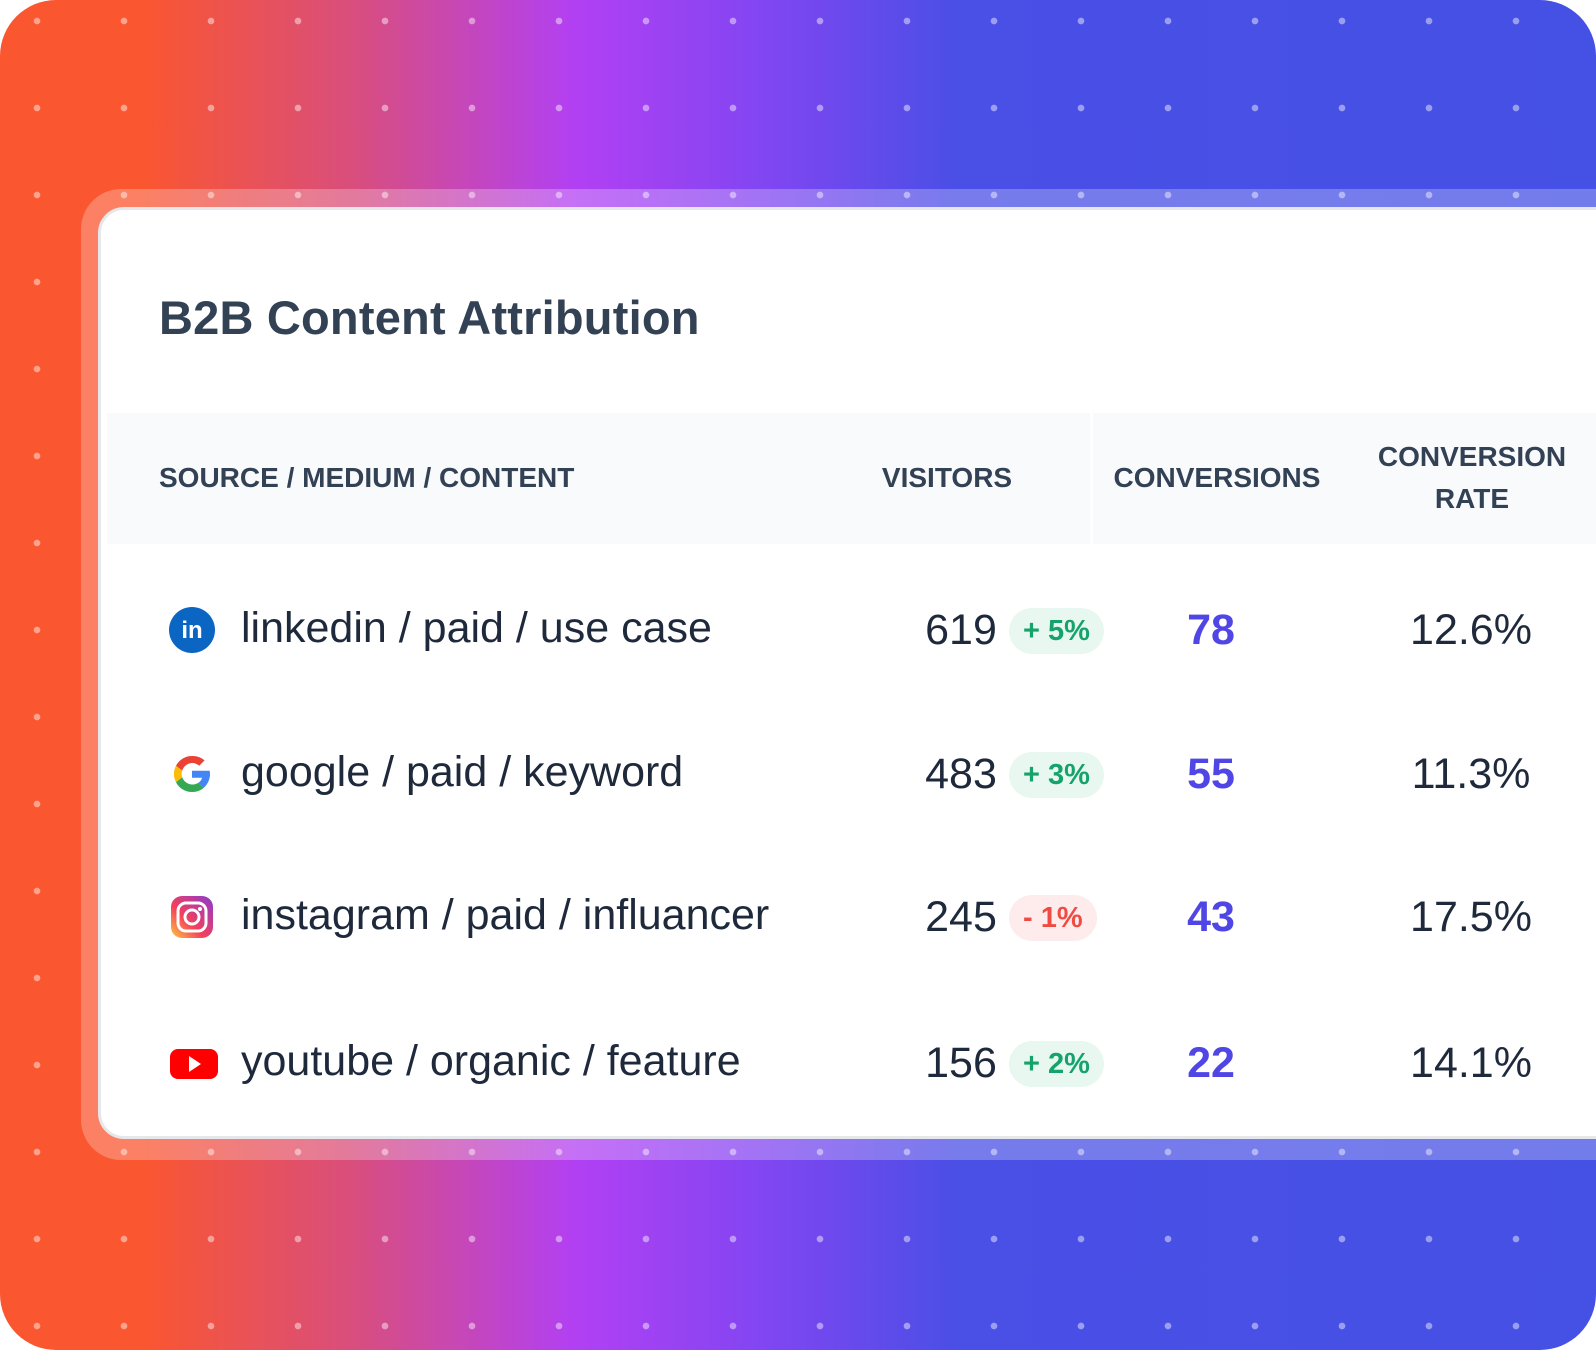  I want to click on conversions-value: 22, so click(1211, 1063).